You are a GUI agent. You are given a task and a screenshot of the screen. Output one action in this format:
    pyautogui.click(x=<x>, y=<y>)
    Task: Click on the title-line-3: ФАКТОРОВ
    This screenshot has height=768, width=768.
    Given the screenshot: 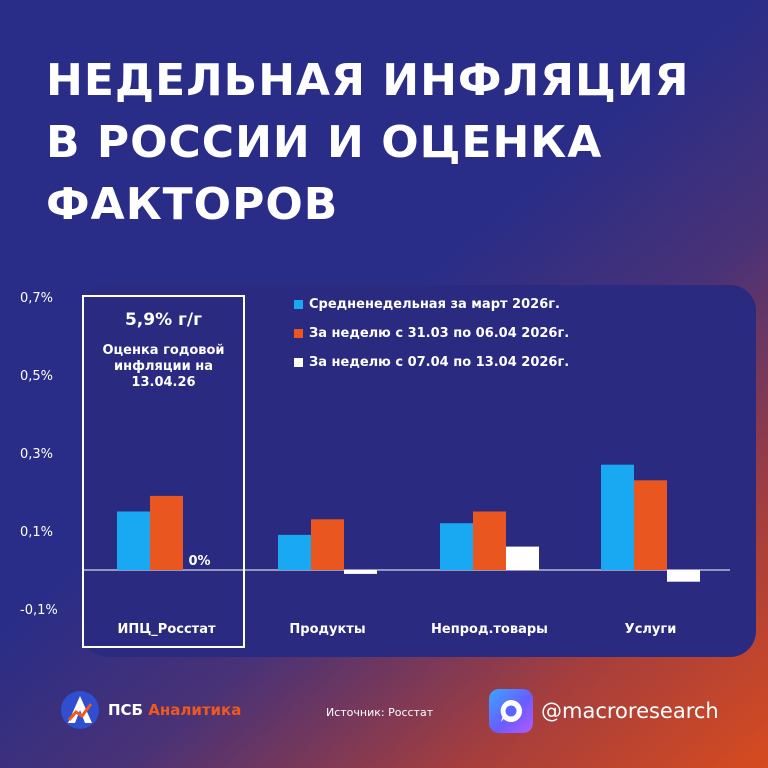 What is the action you would take?
    pyautogui.click(x=192, y=204)
    